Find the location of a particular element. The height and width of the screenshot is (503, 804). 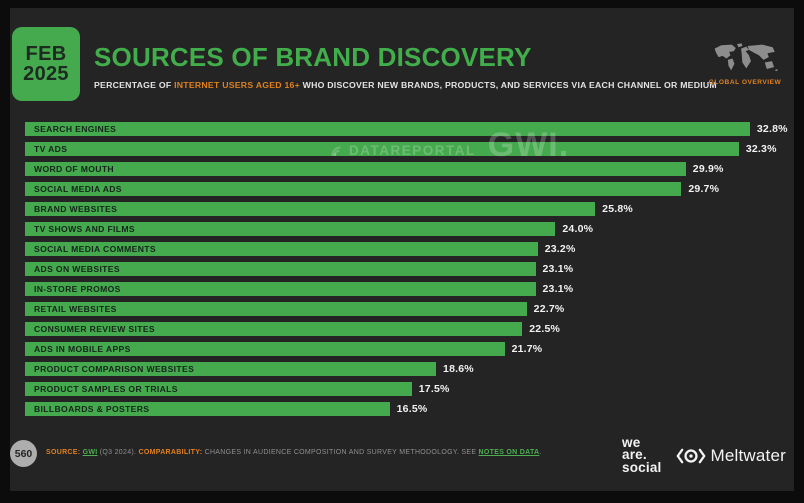

bar-row: SEARCH ENGINES 32.8% is located at coordinates (407, 129).